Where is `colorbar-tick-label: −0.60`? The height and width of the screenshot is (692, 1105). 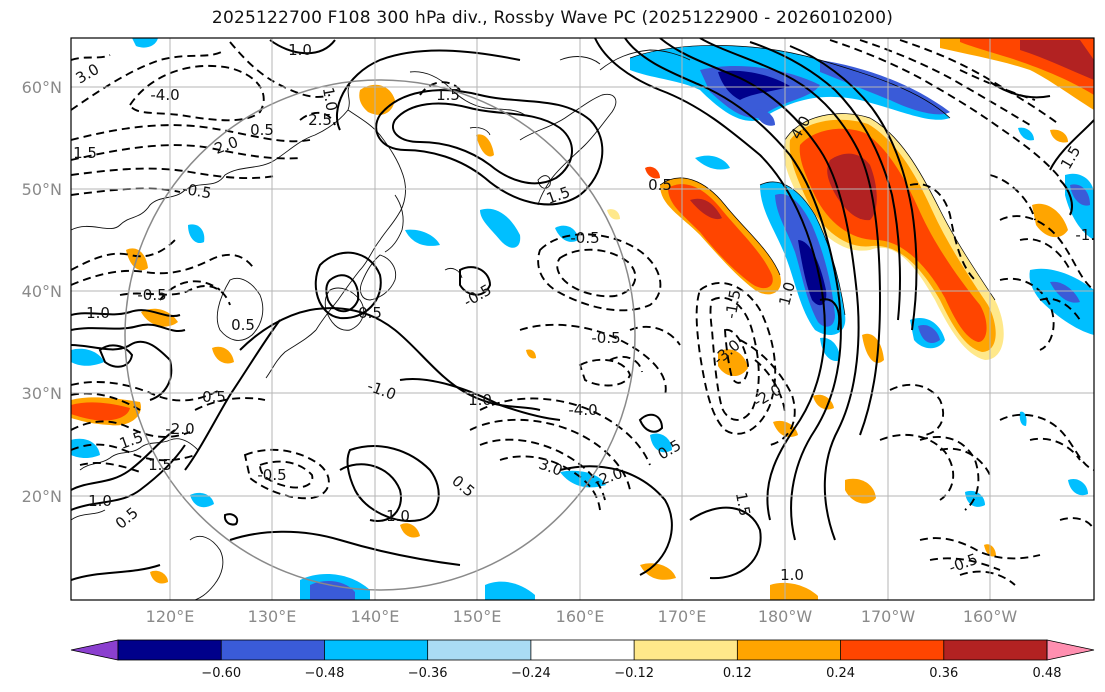
colorbar-tick-label: −0.60 is located at coordinates (221, 673).